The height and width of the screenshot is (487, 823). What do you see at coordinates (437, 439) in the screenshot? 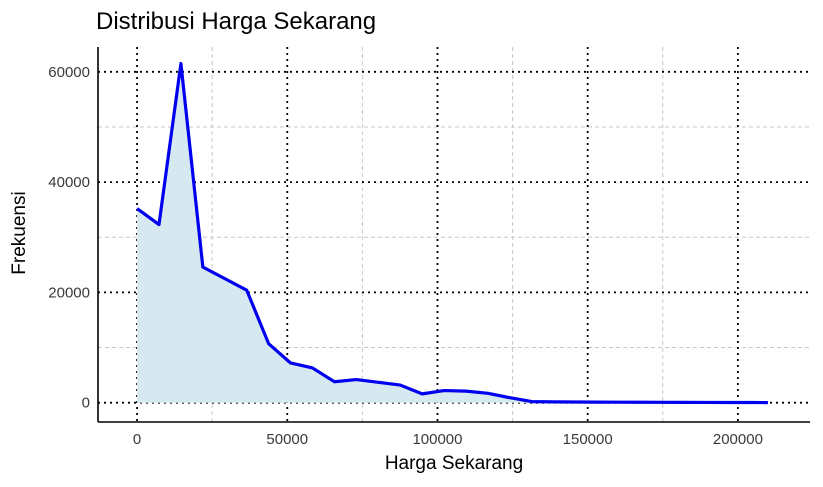
I see `x-tick-label: 100000` at bounding box center [437, 439].